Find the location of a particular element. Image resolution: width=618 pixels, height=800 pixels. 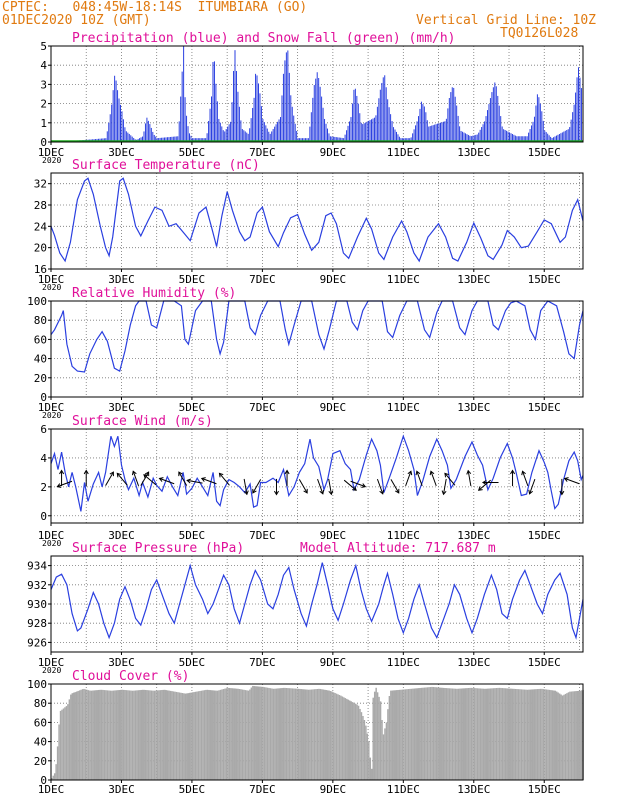

x-tick-label: 1DEC is located at coordinates (51, 152).